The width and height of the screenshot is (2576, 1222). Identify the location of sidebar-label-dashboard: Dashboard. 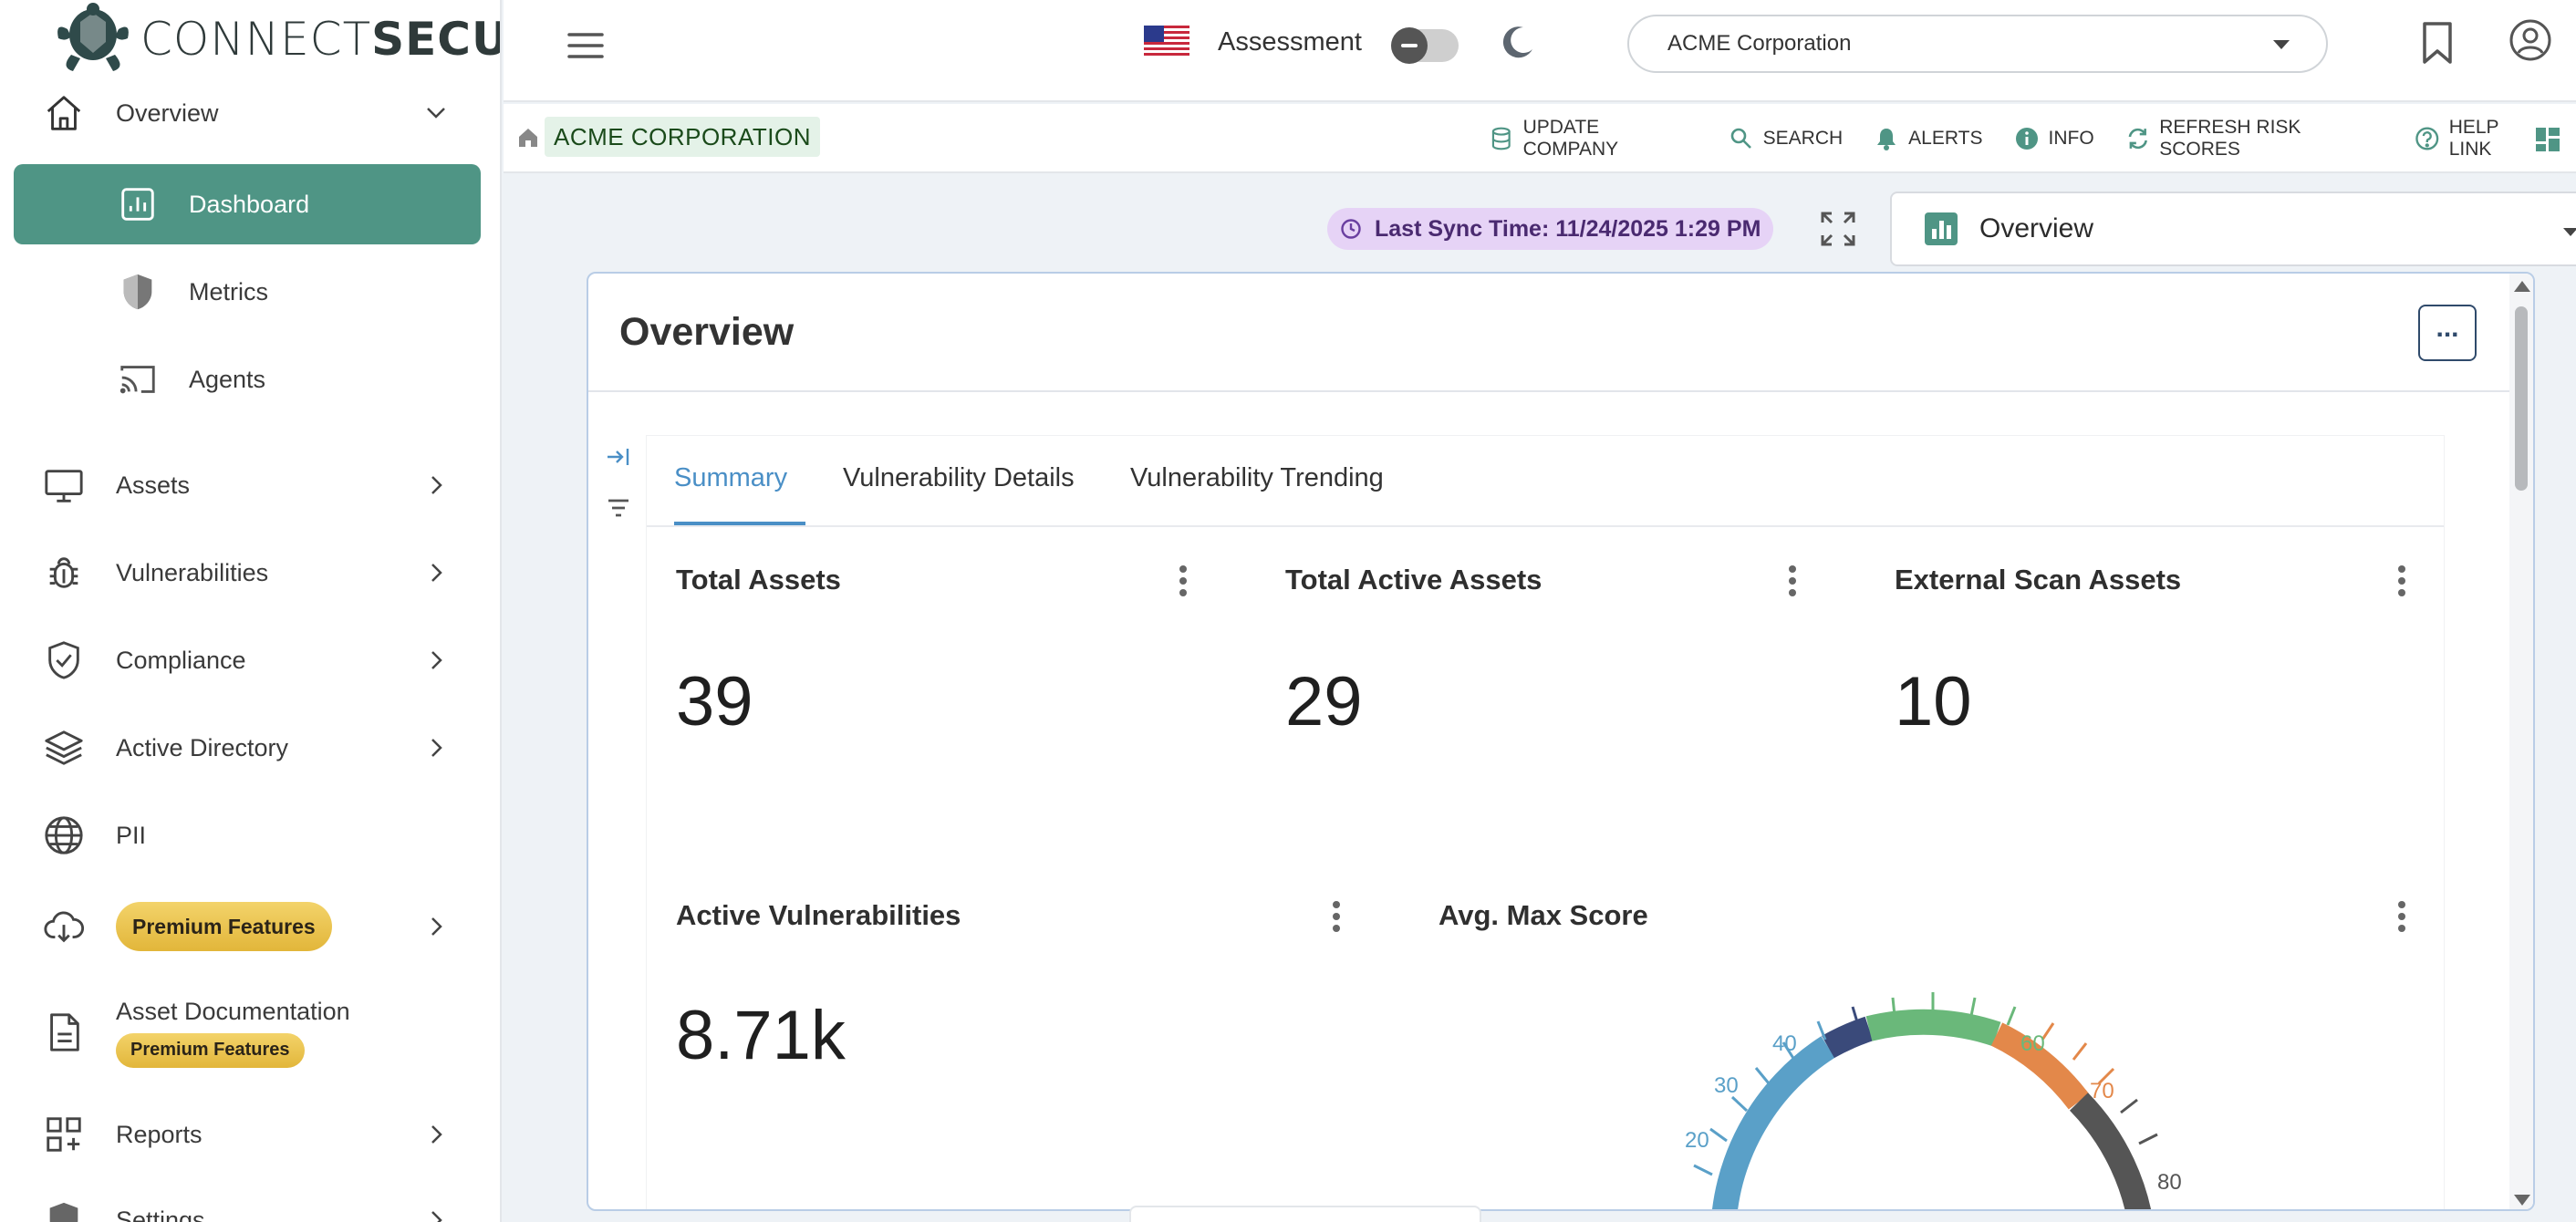
(249, 204).